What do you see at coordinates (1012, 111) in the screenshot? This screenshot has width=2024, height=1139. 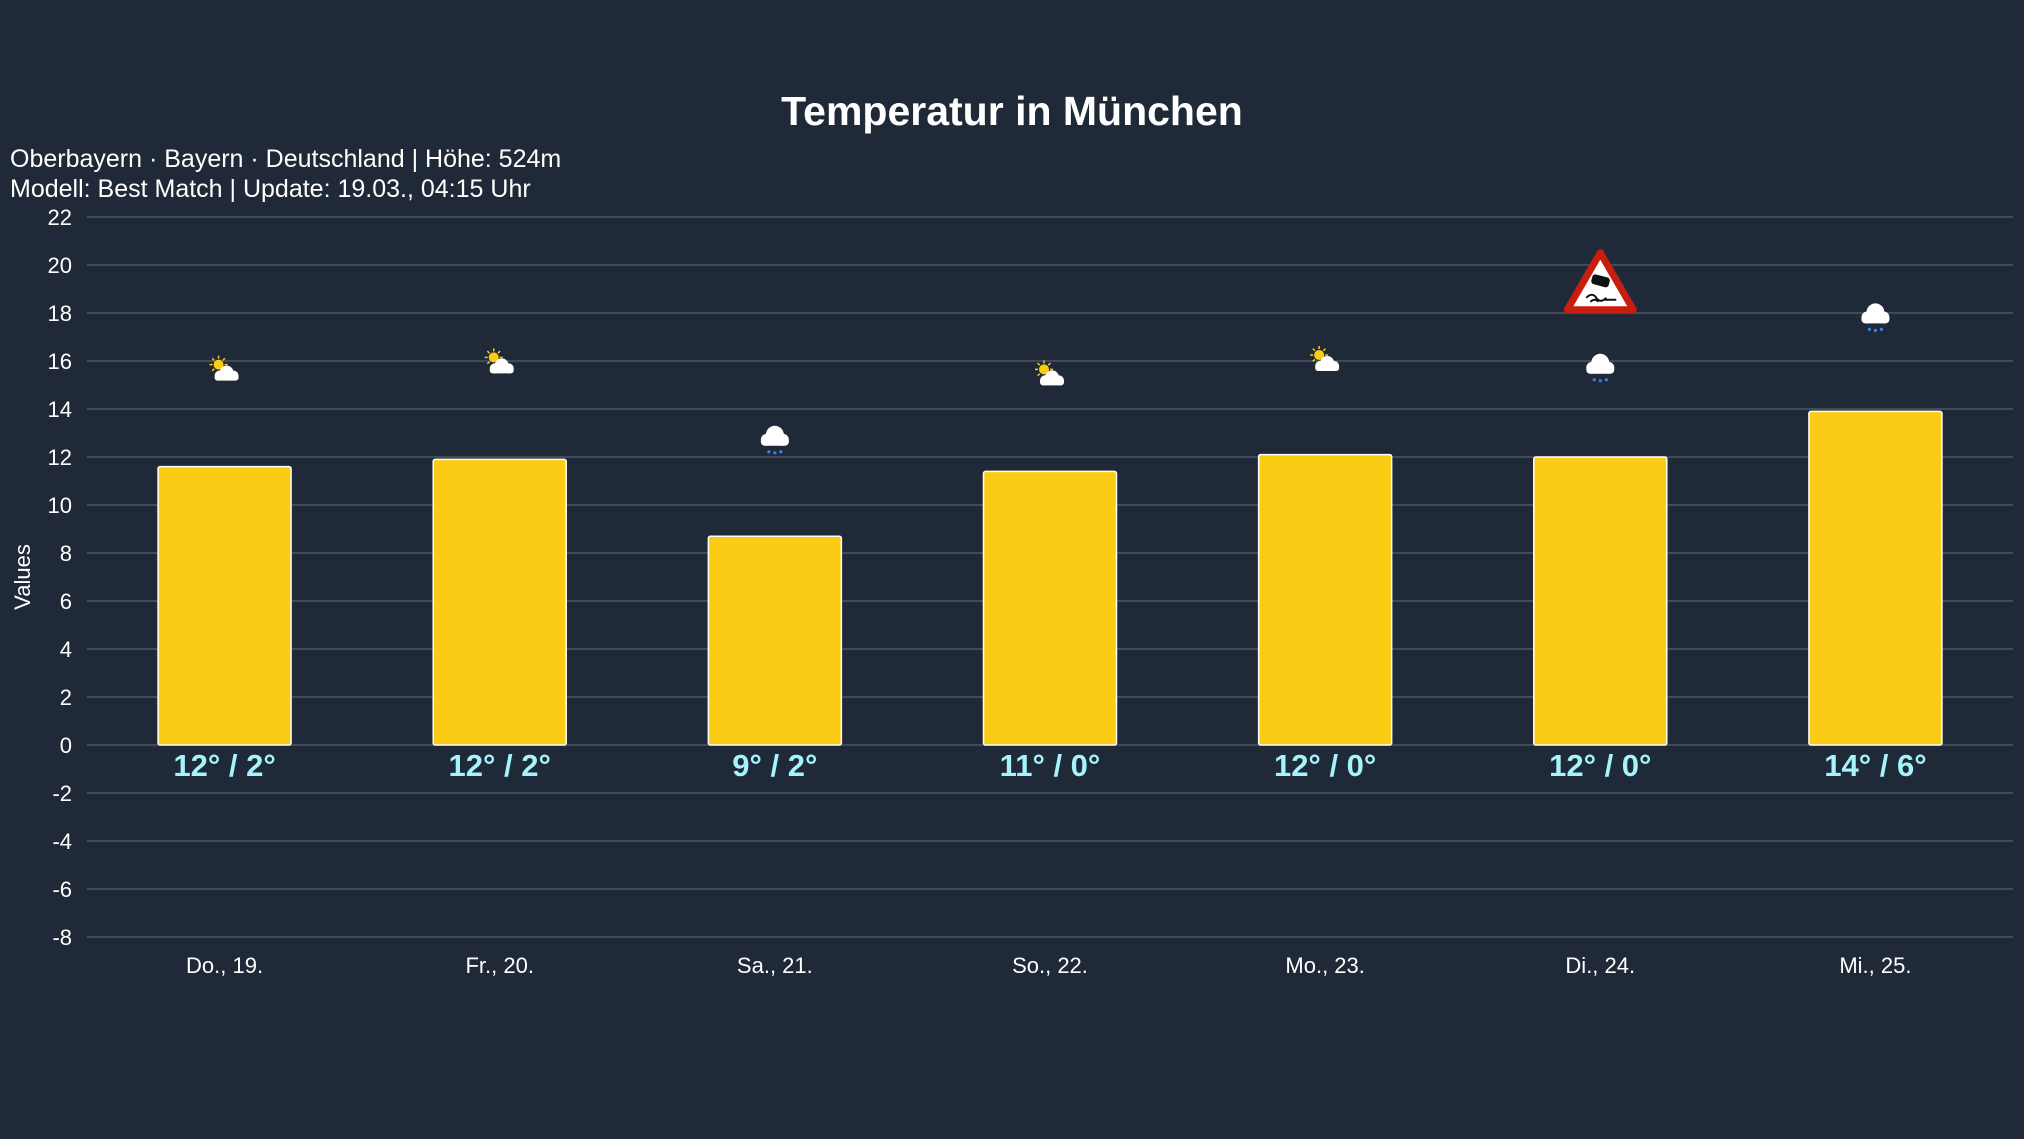 I see `chart-title: Temperatur in München` at bounding box center [1012, 111].